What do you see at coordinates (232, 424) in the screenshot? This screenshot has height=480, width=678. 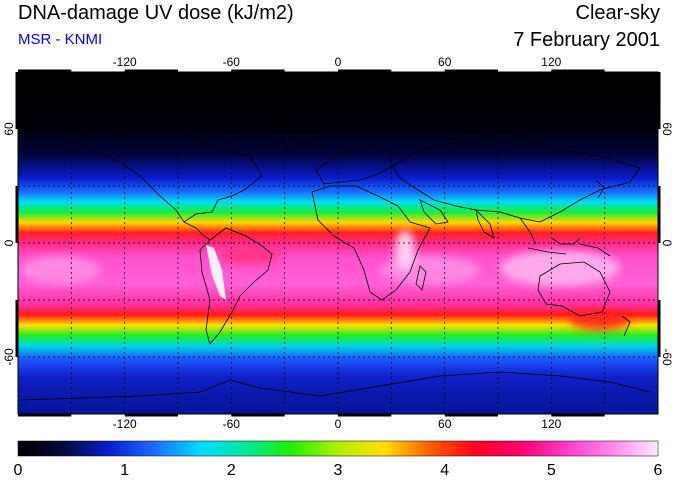 I see `lon-tick-bottom-2: -60` at bounding box center [232, 424].